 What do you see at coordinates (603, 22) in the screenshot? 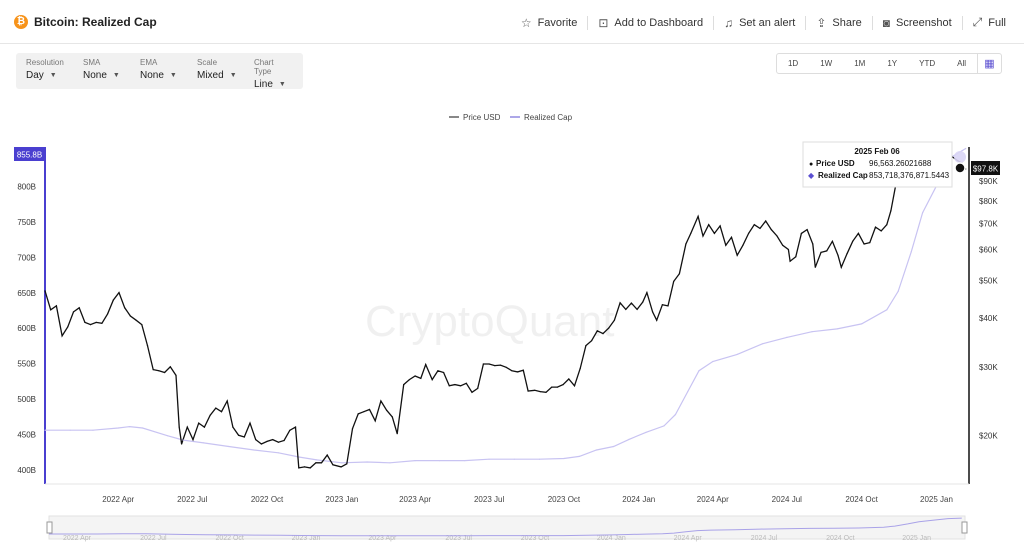
I see `dashboard-icon: ⊡` at bounding box center [603, 22].